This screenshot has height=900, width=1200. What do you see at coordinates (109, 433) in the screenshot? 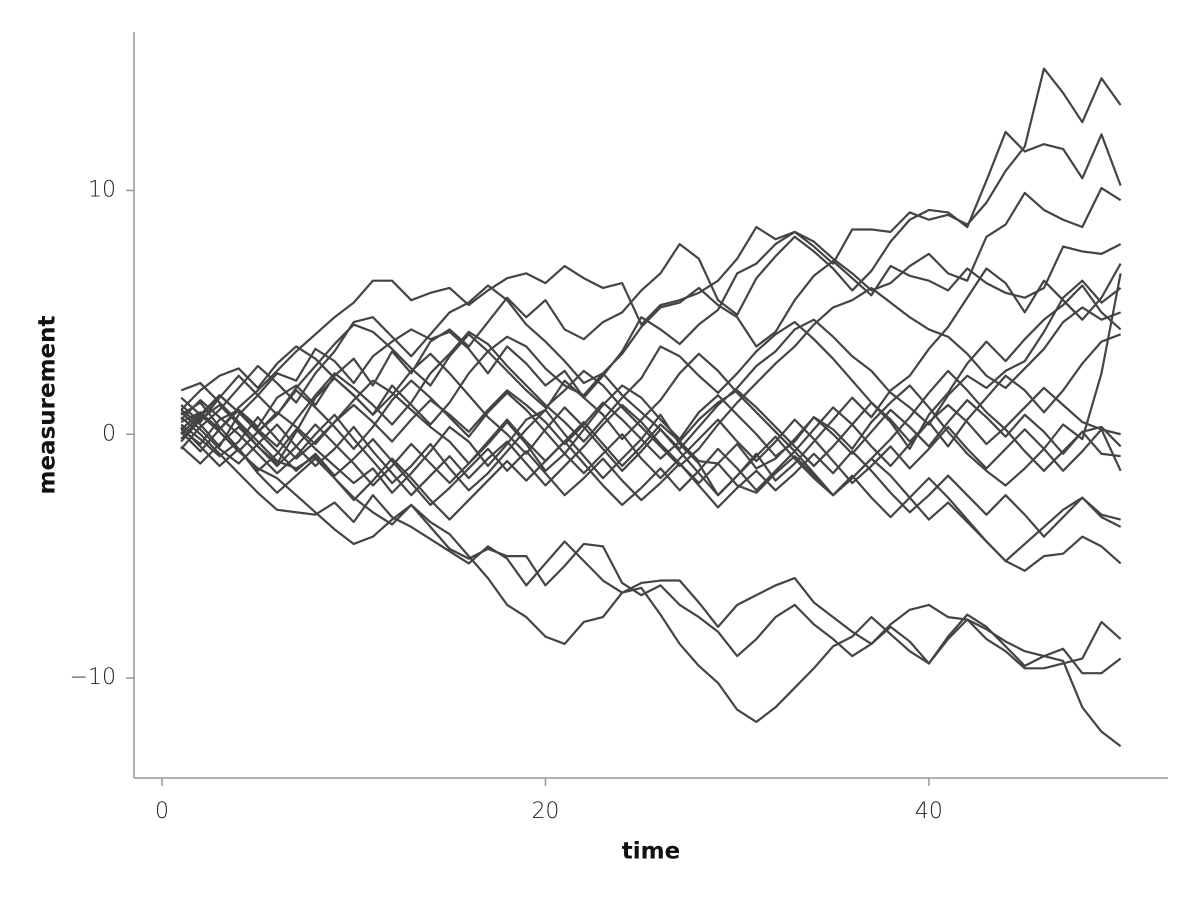
I see `y-tick-label: 0` at bounding box center [109, 433].